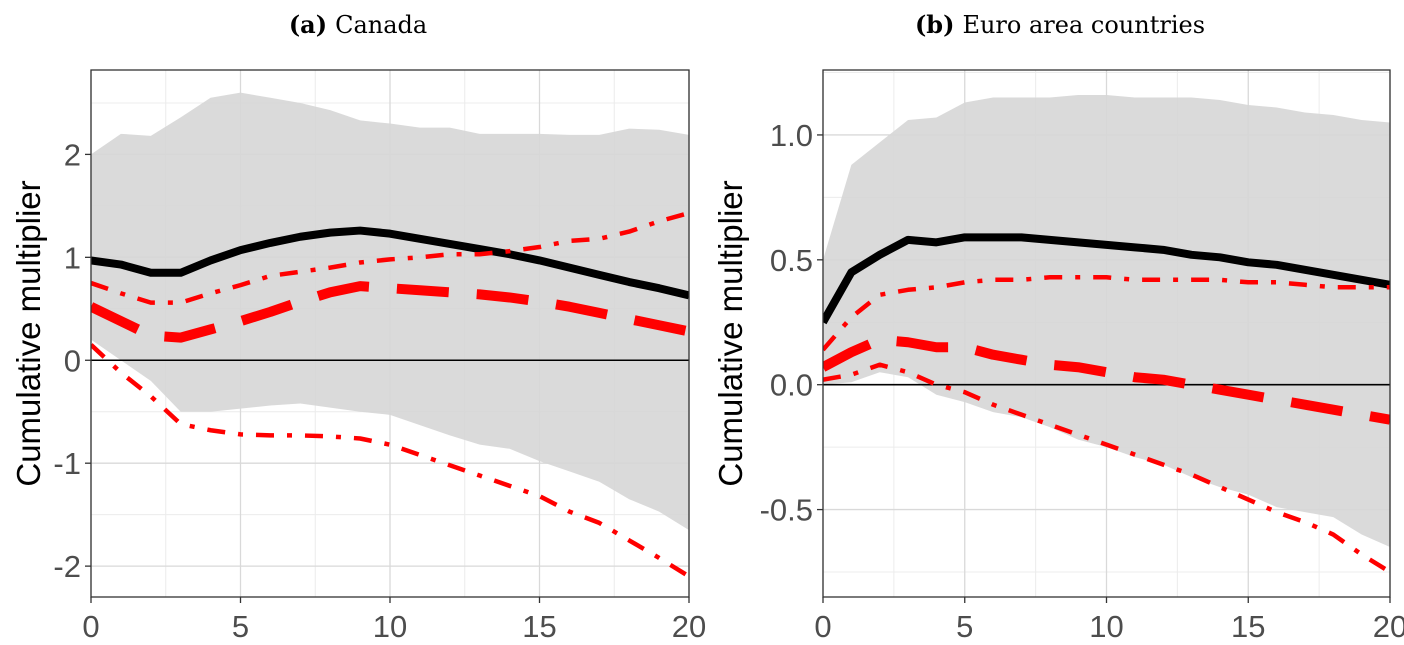 This screenshot has height=645, width=1404. I want to click on panel-title: (b) Euro area countries, so click(1060, 24).